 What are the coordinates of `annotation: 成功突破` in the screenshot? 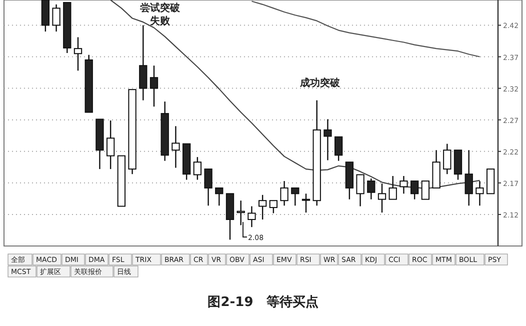 It's located at (320, 83).